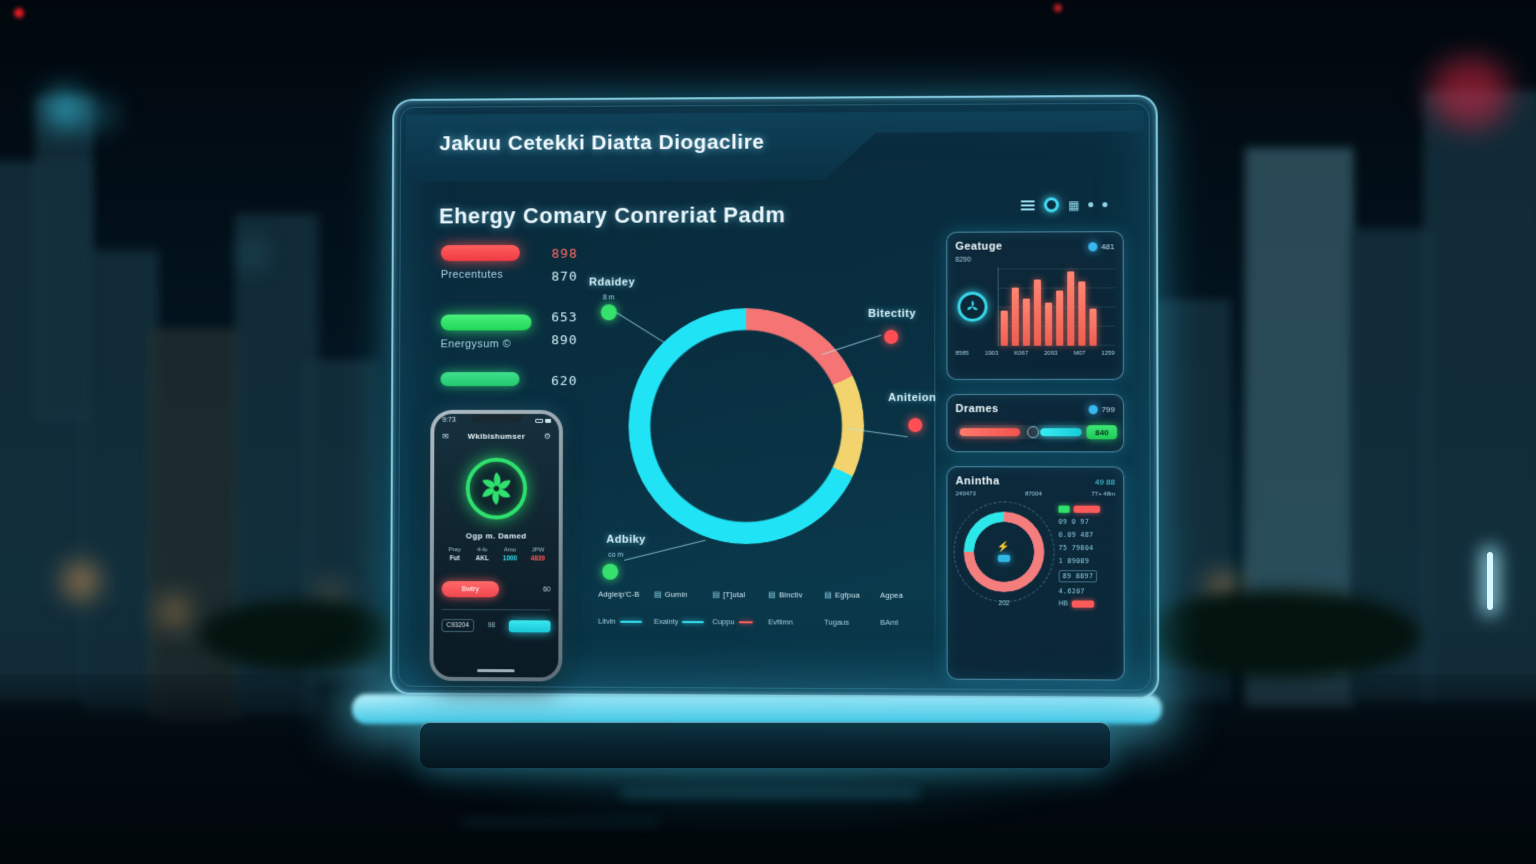  Describe the element at coordinates (81, 581) in the screenshot. I see `bokeh` at that location.